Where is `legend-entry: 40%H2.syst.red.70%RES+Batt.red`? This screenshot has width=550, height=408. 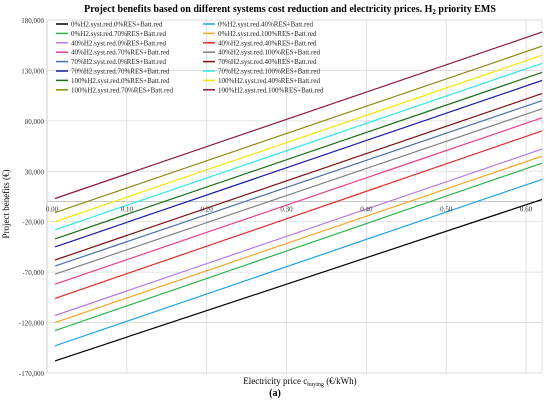
legend-entry: 40%H2.syst.red.70%RES+Batt.red is located at coordinates (120, 53).